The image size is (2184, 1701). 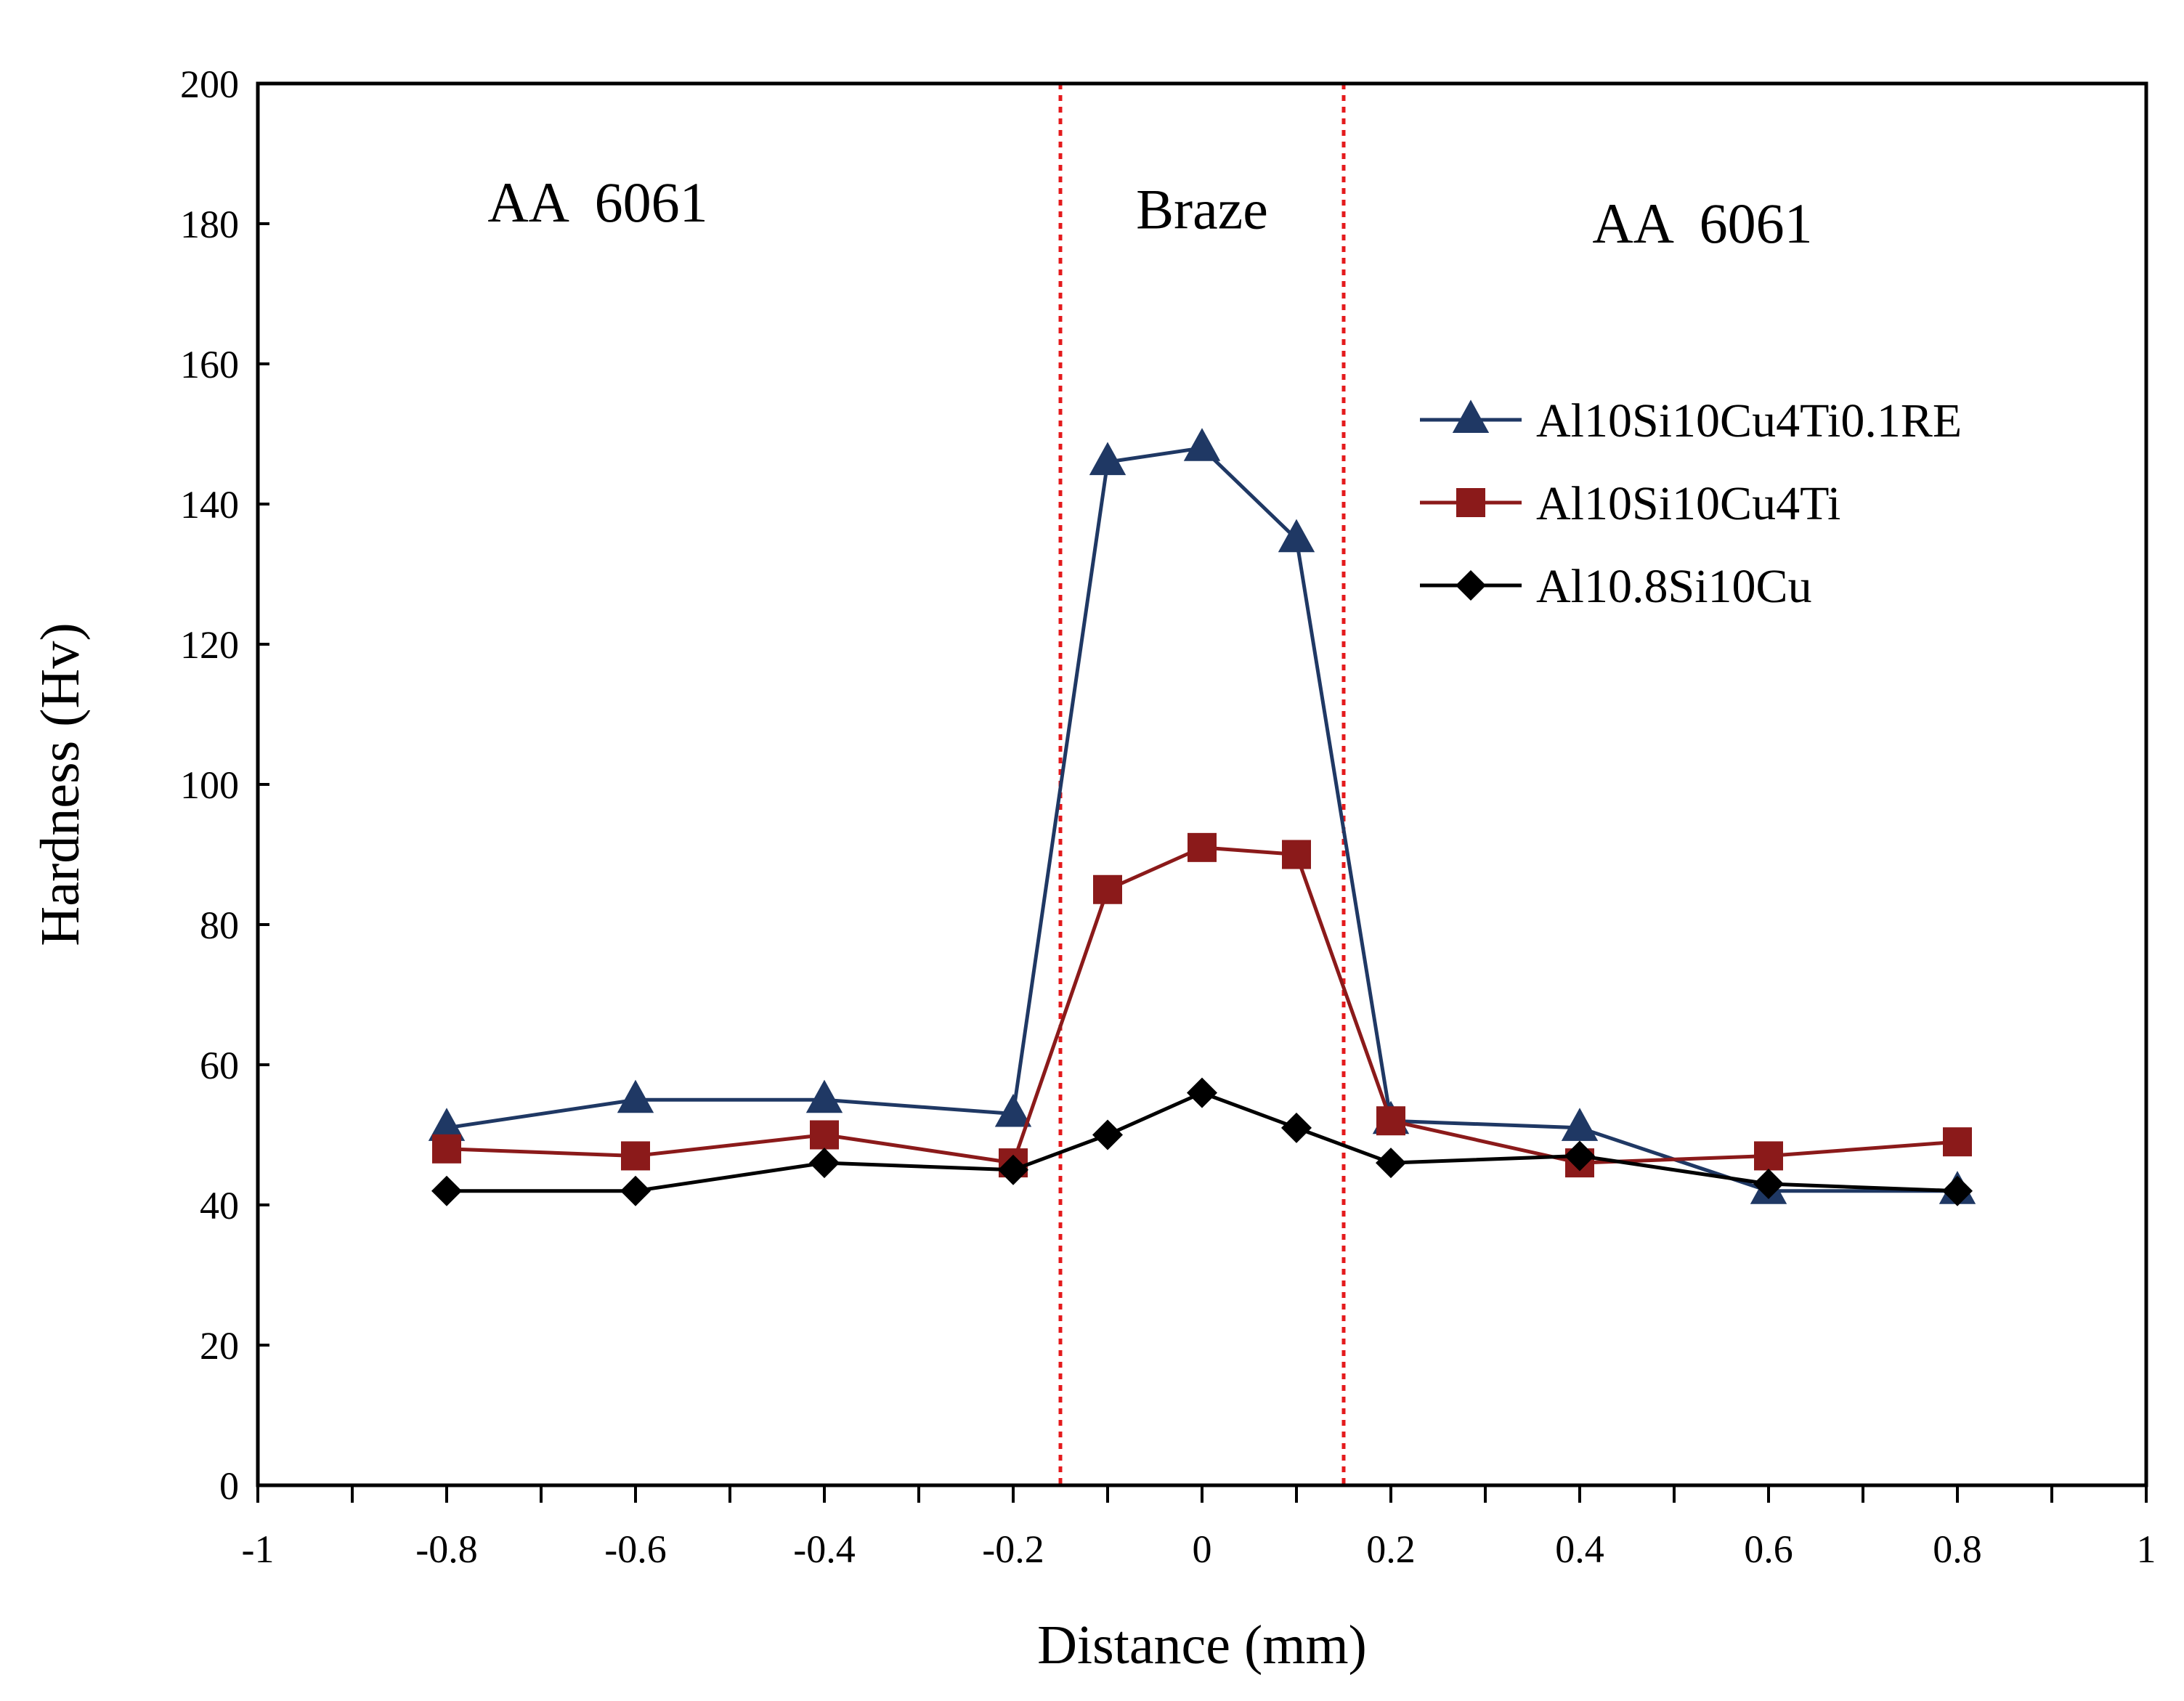 I want to click on x-axis-ticks: -1 -0.8 -0.6 -0.4 -0.2 0 0.2 0.4 0.6 0.8 1, so click(x=1199, y=1528).